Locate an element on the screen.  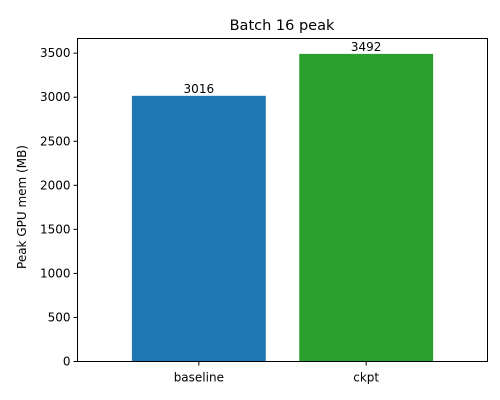
y-tick-label: 1500 is located at coordinates (55, 229).